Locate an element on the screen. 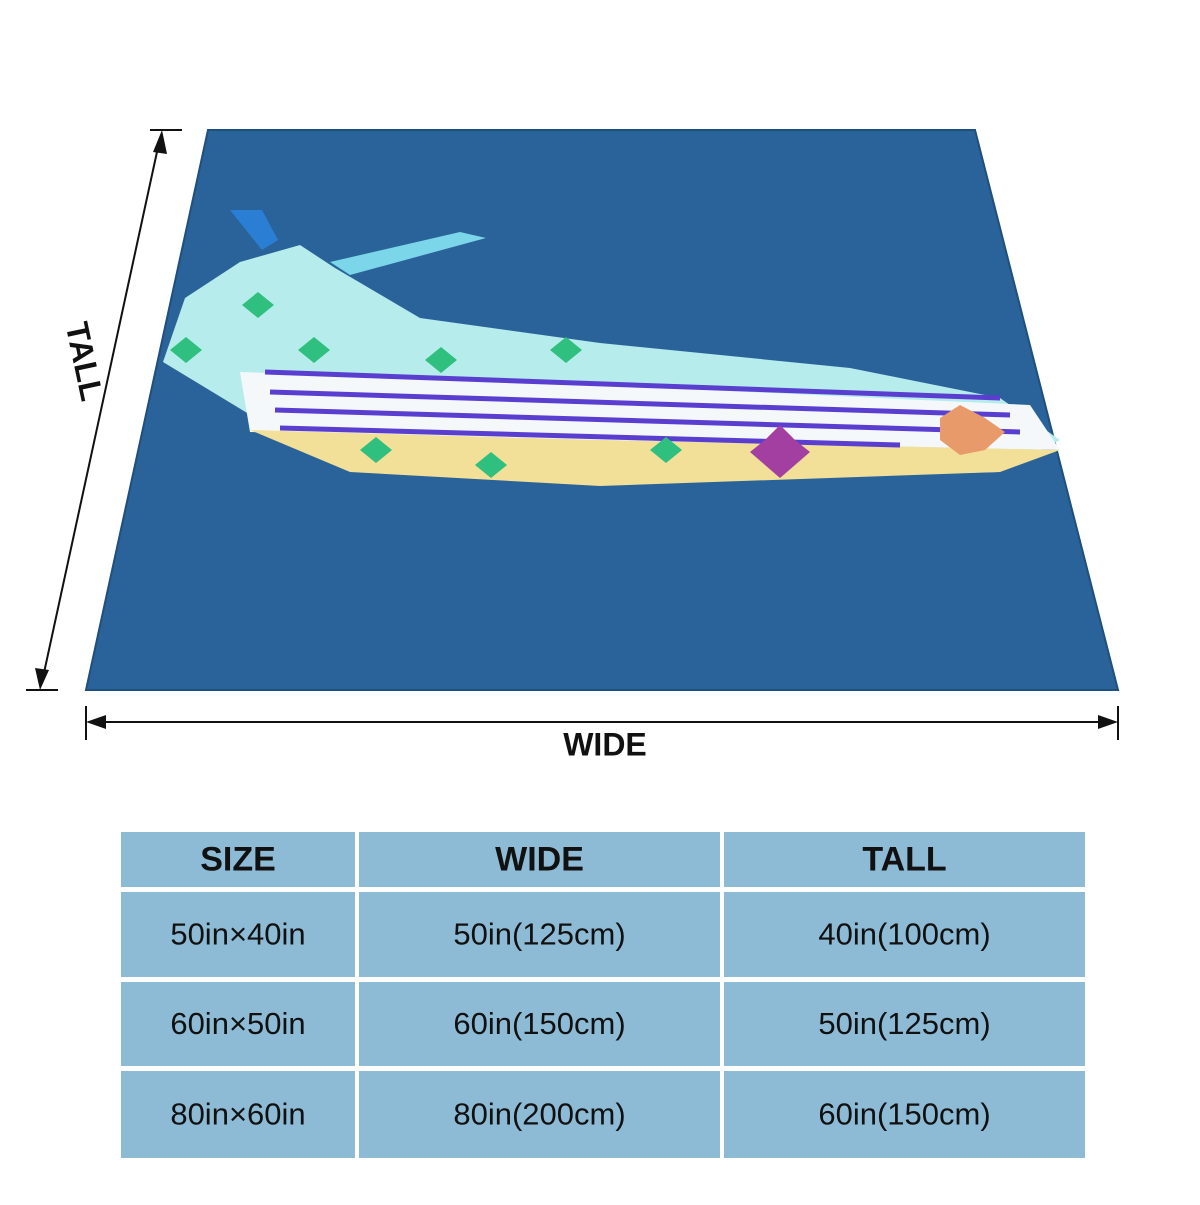  cell-text: 80in×60in is located at coordinates (237, 1114).